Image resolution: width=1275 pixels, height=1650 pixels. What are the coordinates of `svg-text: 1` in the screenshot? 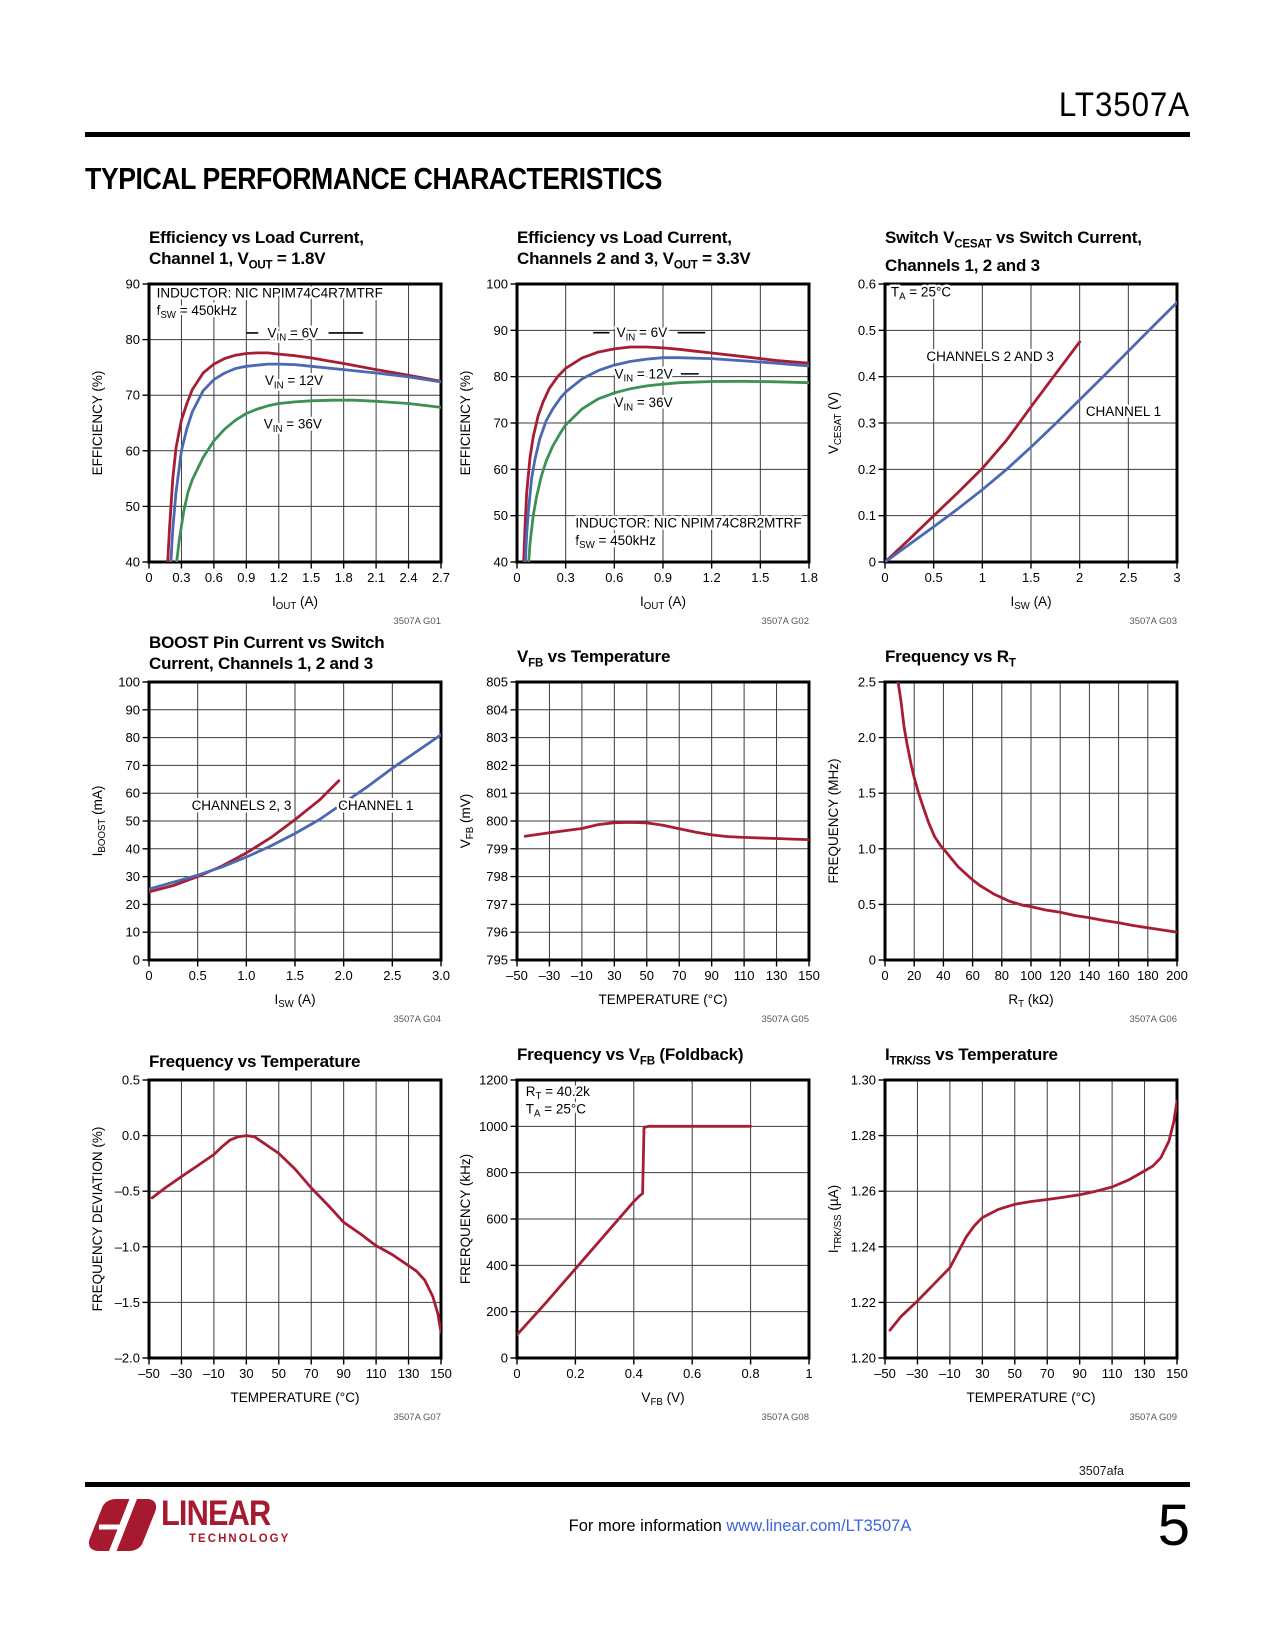 It's located at (982, 577).